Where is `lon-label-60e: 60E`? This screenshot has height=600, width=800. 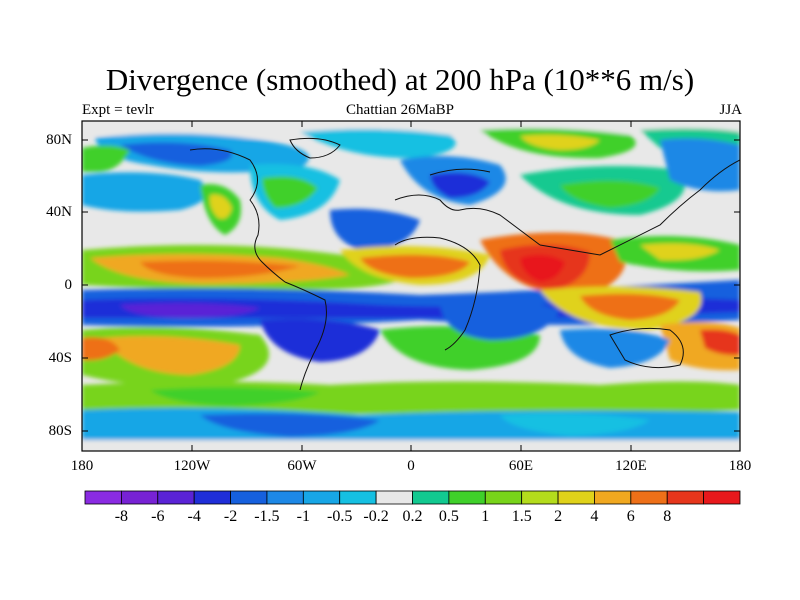
lon-label-60e: 60E is located at coordinates (521, 466).